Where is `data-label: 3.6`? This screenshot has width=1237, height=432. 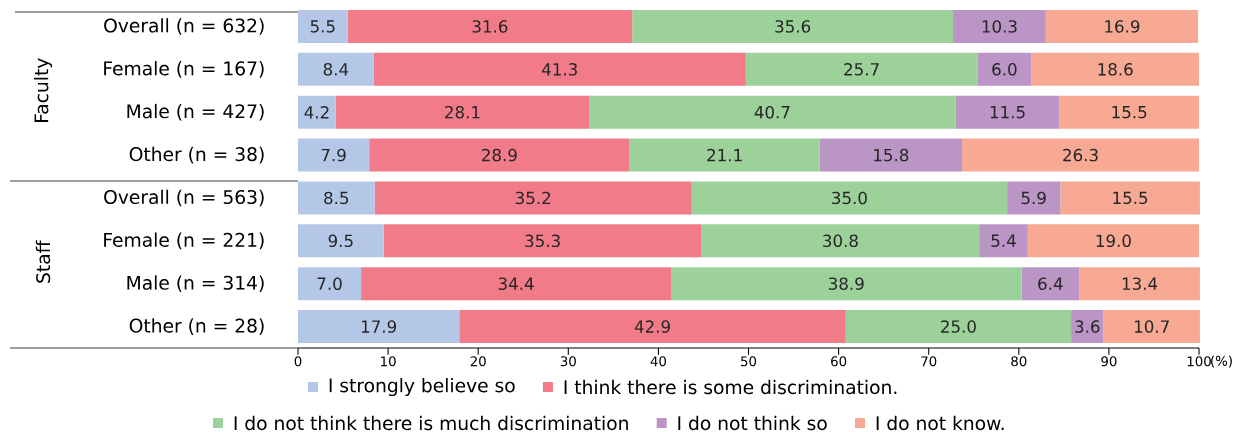
data-label: 3.6 is located at coordinates (1087, 326).